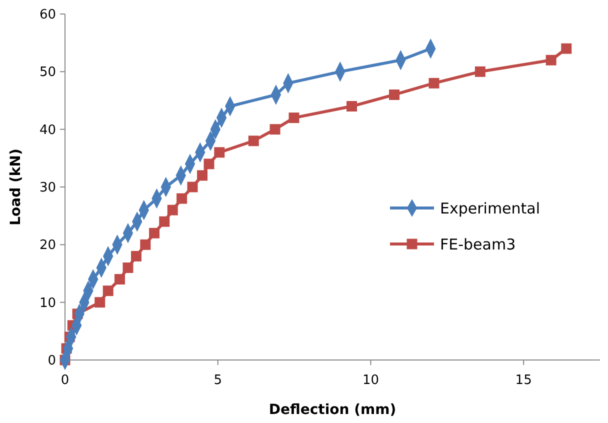  Describe the element at coordinates (218, 380) in the screenshot. I see `x-tick-label: 5` at that location.